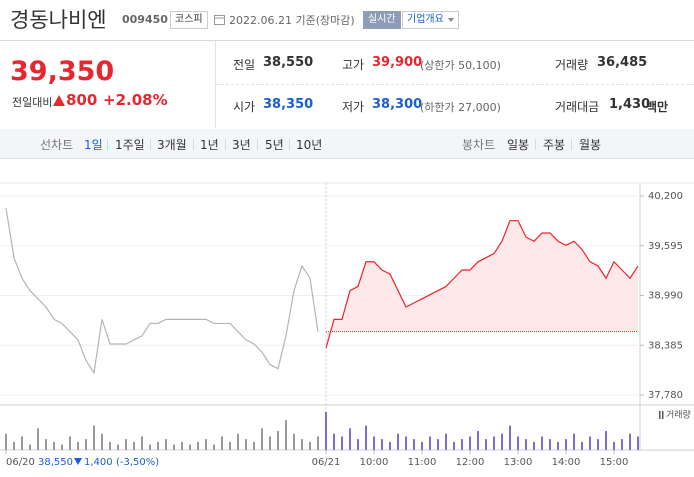  Describe the element at coordinates (425, 19) in the screenshot. I see `company-info-text: 기업개요` at that location.